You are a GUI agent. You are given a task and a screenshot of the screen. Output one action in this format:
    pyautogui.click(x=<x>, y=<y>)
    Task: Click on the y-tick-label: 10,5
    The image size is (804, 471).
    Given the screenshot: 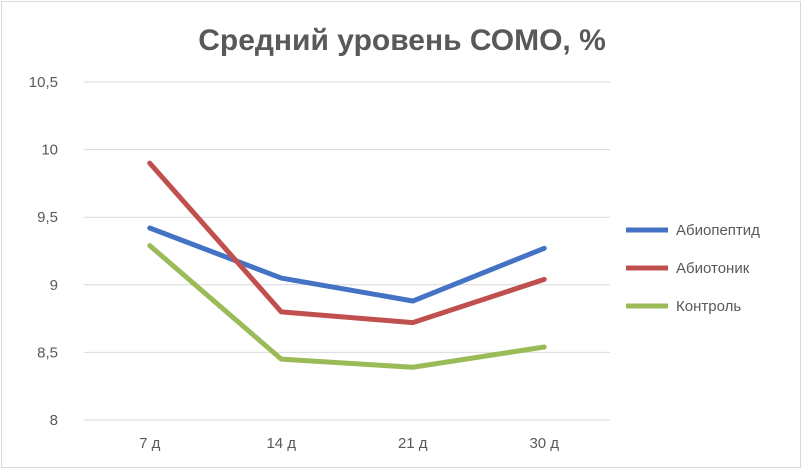 What is the action you would take?
    pyautogui.click(x=43, y=82)
    